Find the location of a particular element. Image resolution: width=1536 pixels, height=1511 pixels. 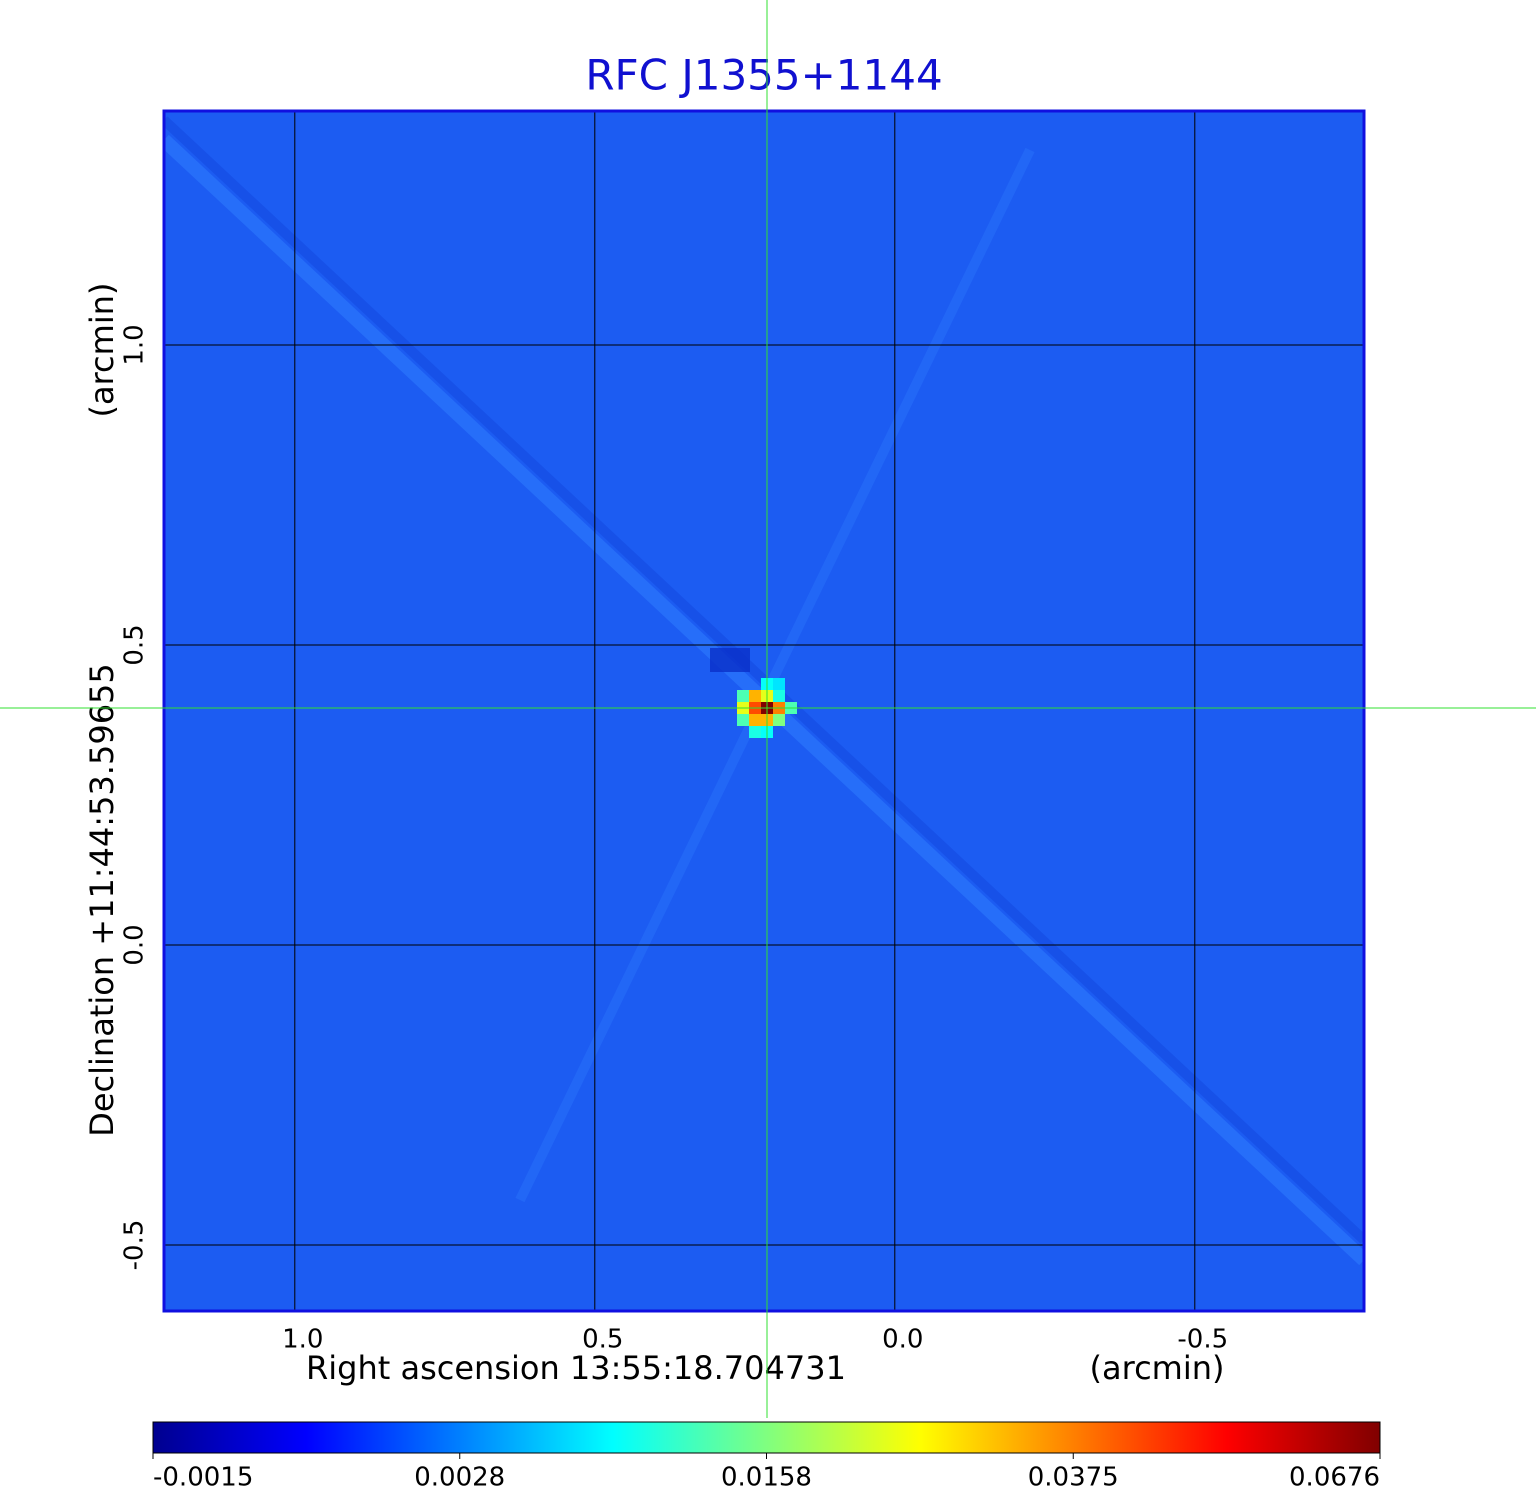

x-axis-label: Right ascension 13:55:18.704731 is located at coordinates (576, 1368).